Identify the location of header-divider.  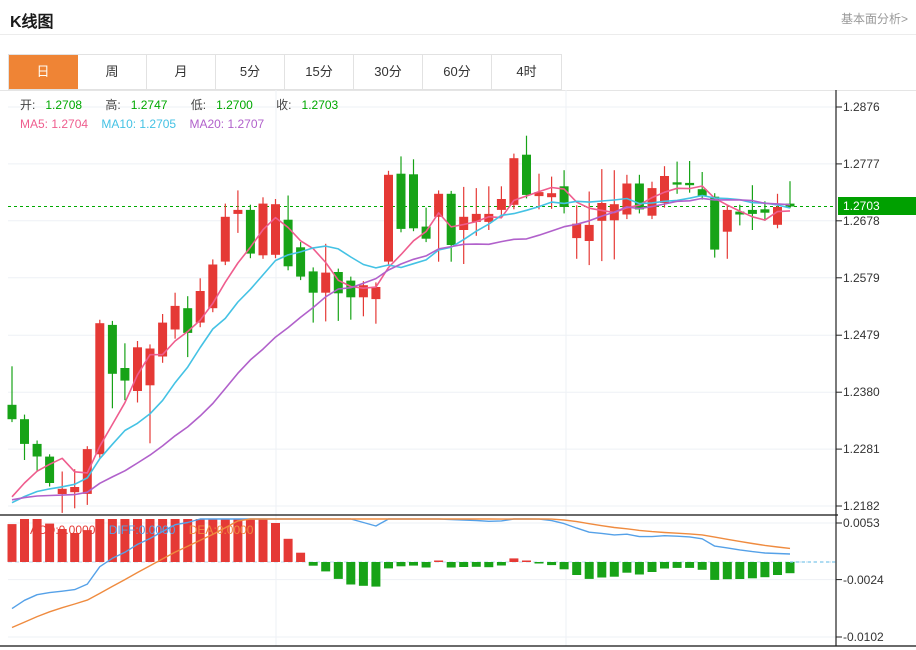
(458, 34).